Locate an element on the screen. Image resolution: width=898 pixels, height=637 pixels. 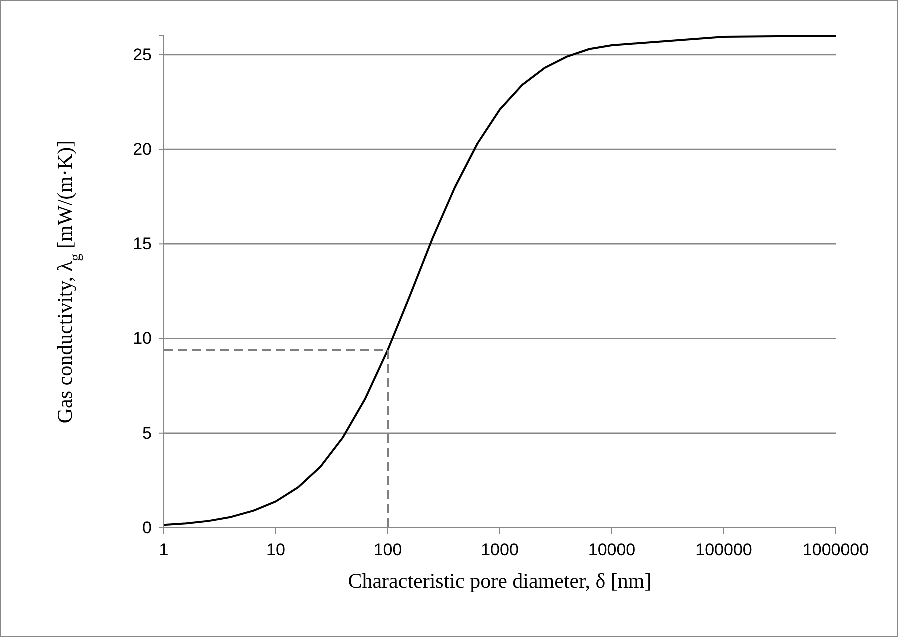
y-tick-label: 15 is located at coordinates (142, 244).